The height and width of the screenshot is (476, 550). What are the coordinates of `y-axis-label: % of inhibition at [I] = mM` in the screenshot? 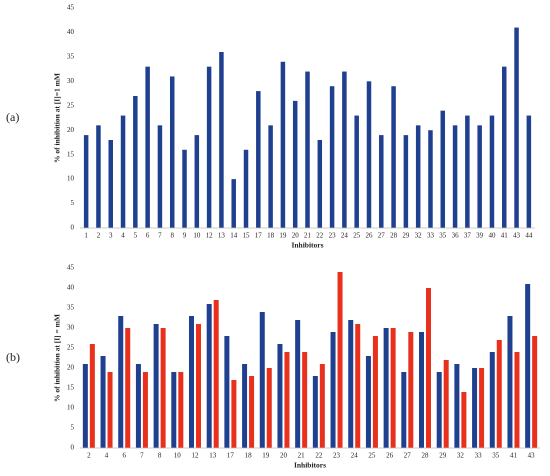 It's located at (57, 358).